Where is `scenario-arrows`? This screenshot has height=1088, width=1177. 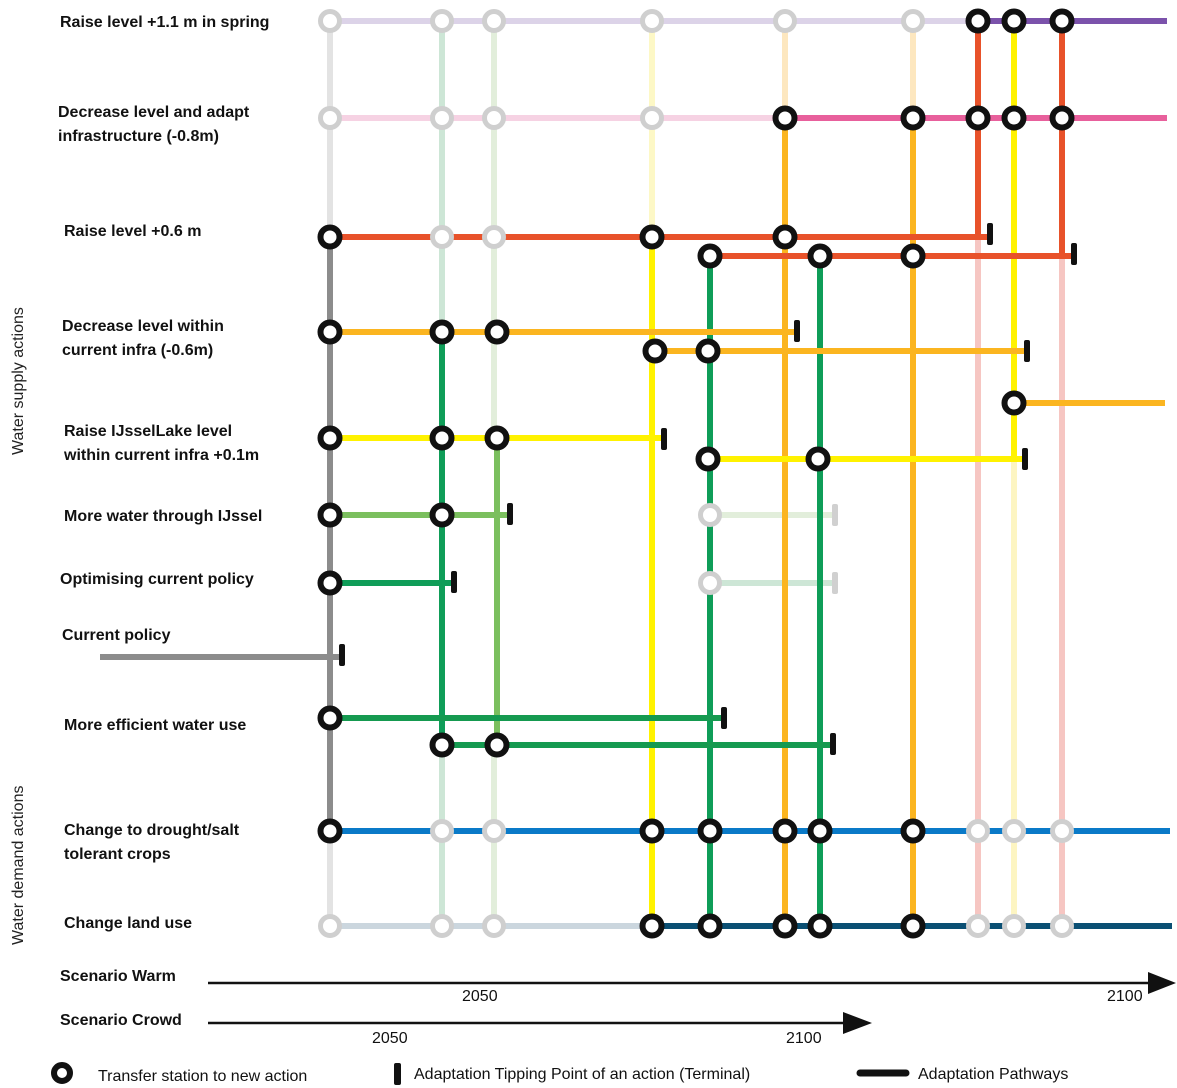
scenario-arrows is located at coordinates (692, 1003).